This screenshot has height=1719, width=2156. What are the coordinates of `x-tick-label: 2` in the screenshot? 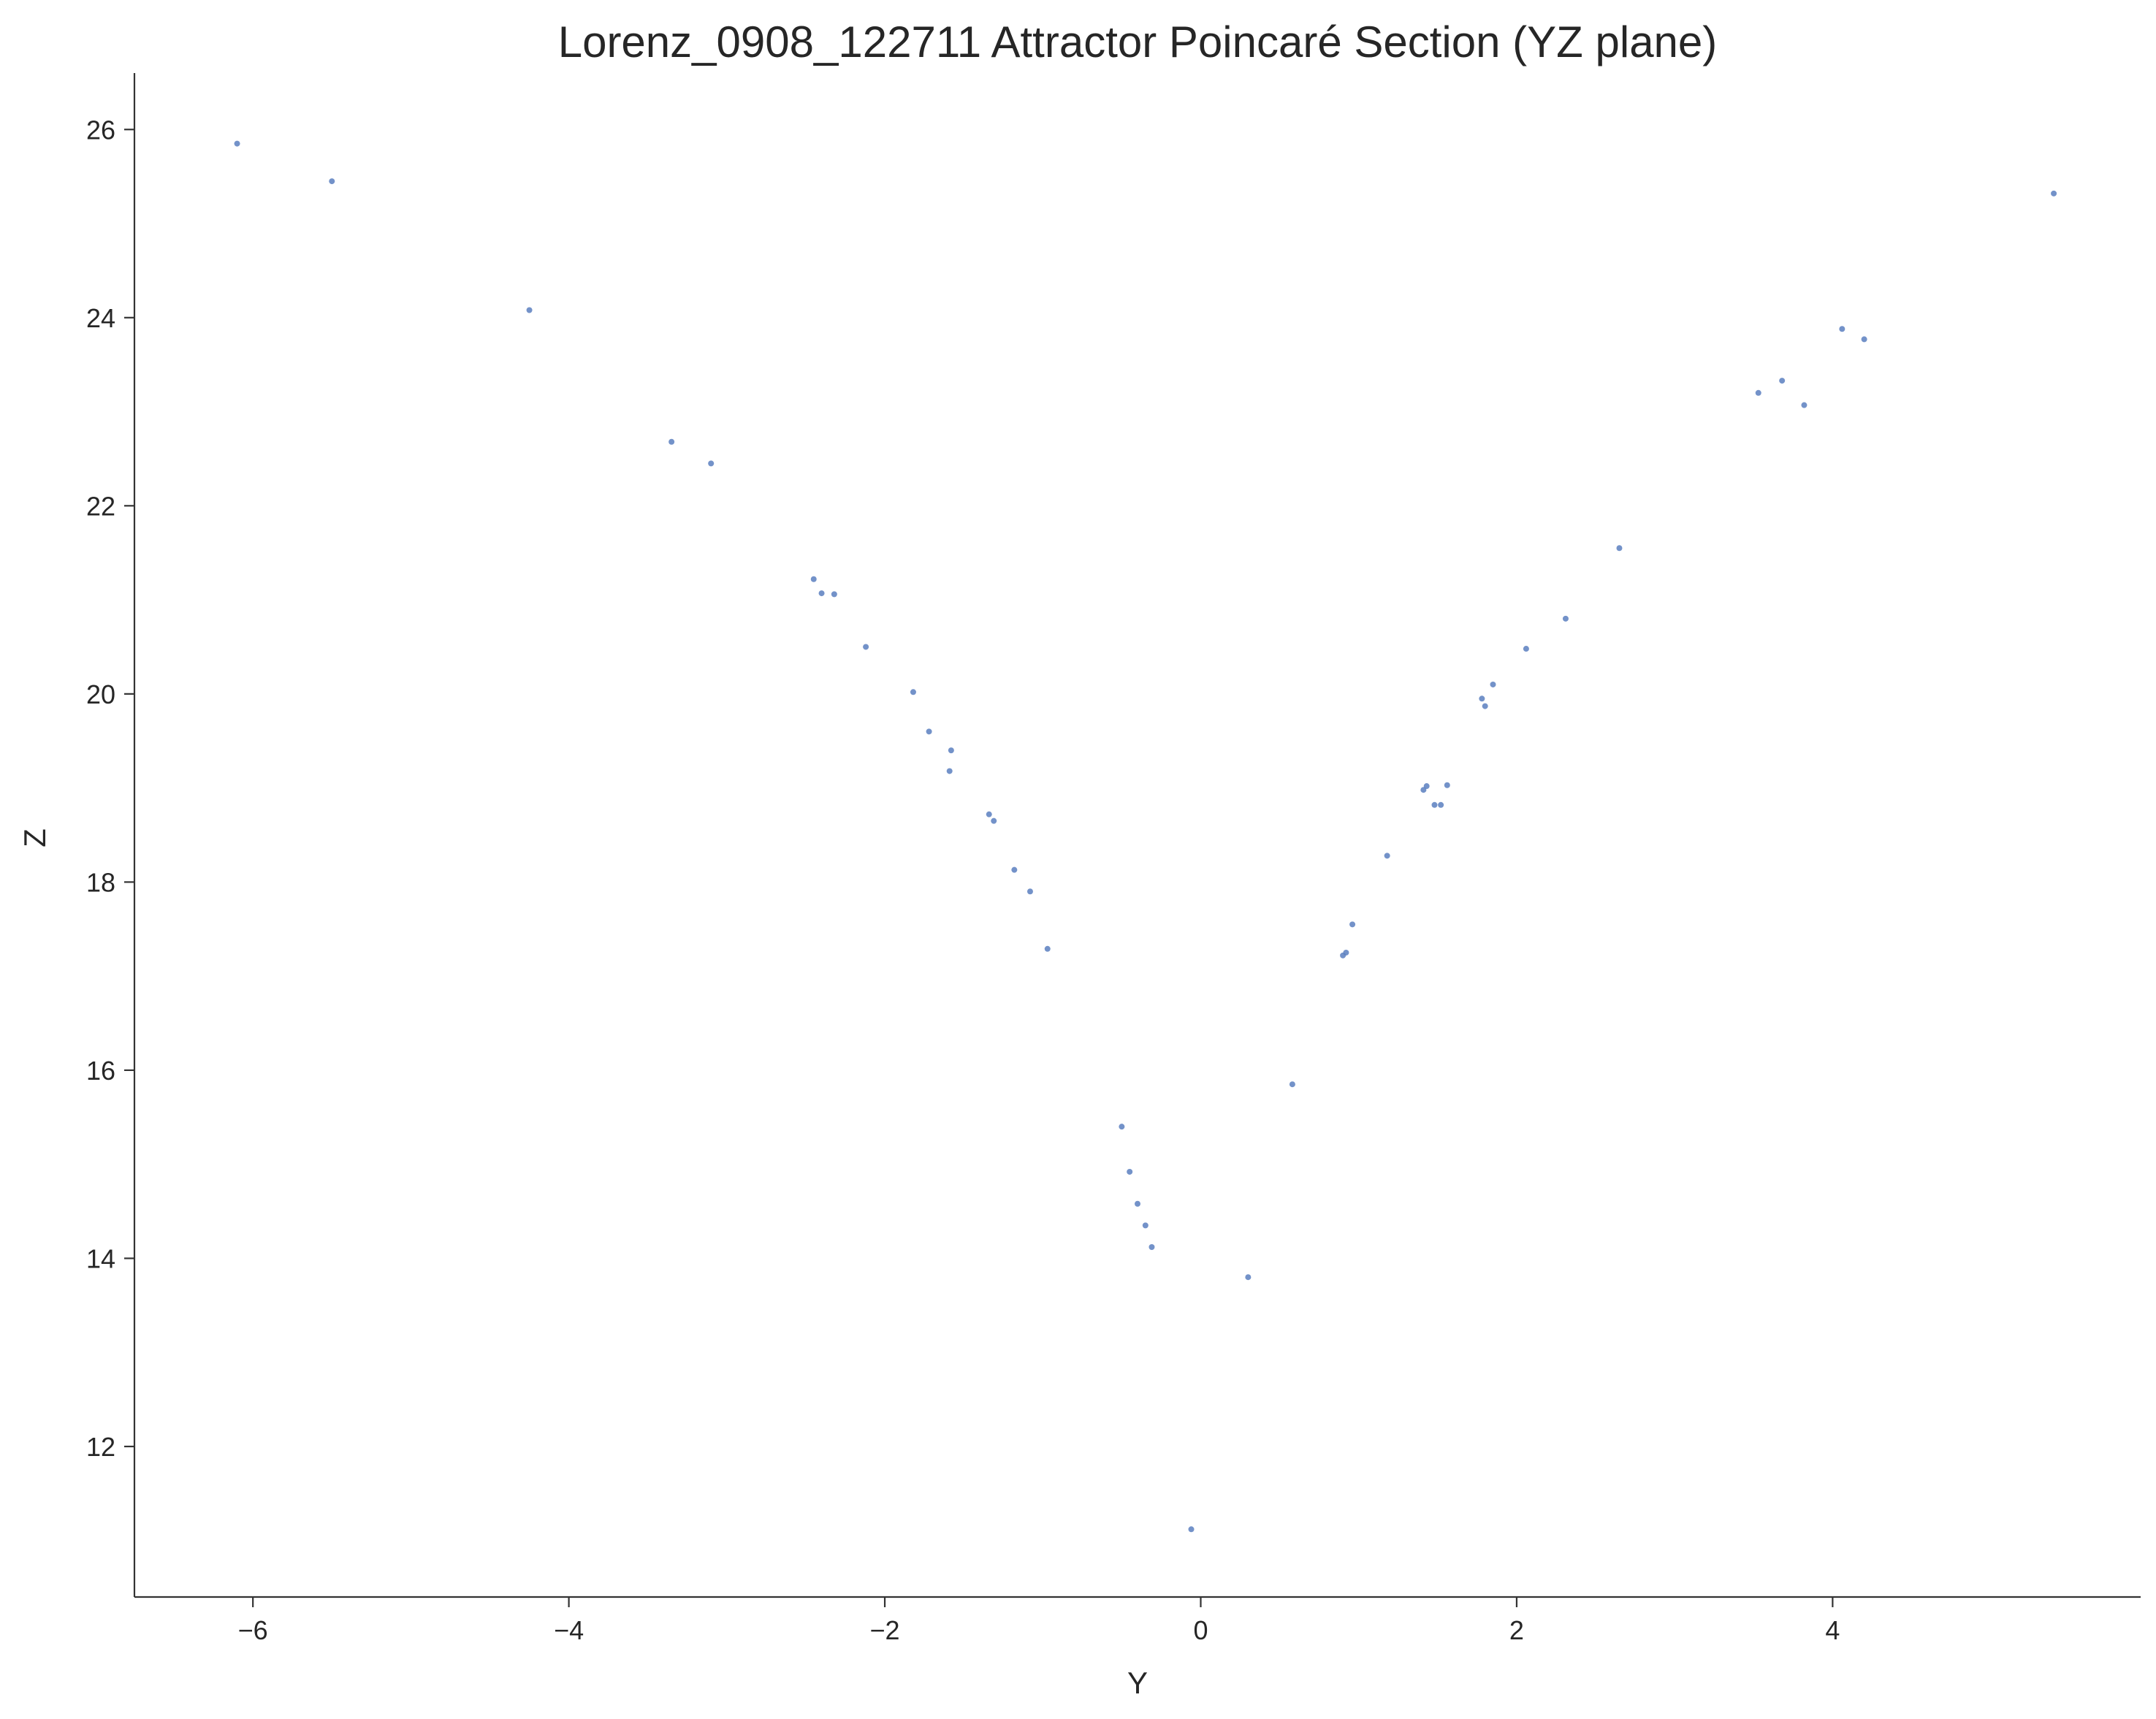 It's located at (1516, 1630).